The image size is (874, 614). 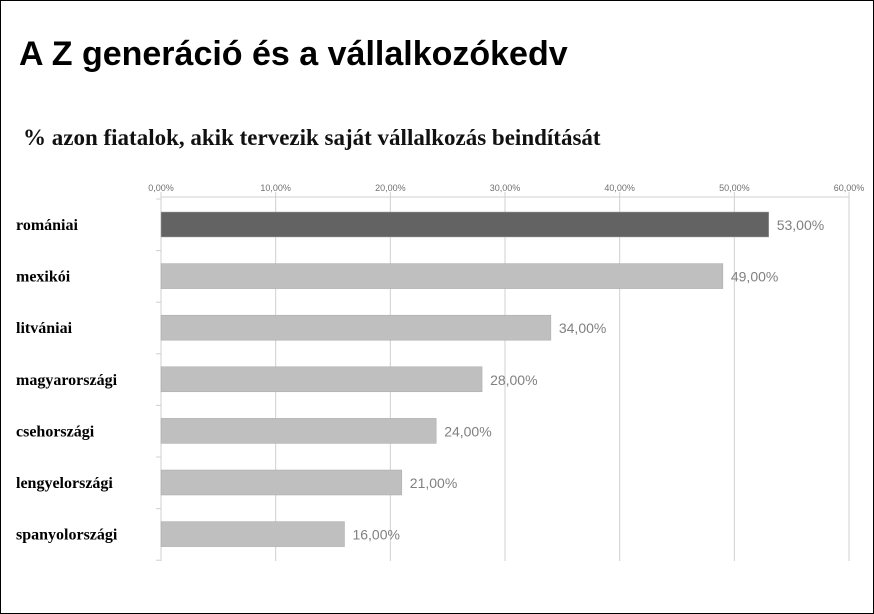 What do you see at coordinates (619, 188) in the screenshot?
I see `x-tick-label: 40,00%` at bounding box center [619, 188].